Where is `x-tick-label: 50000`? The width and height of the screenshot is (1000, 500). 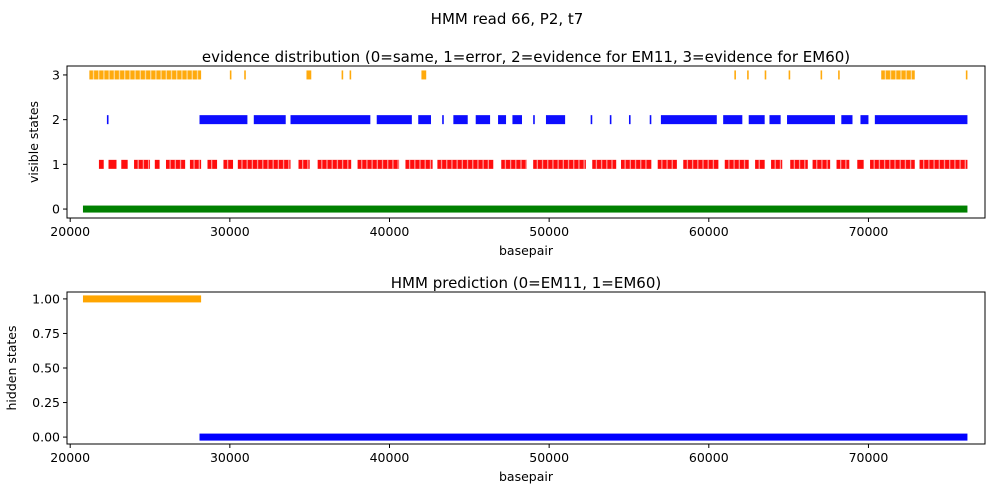
x-tick-label: 50000 is located at coordinates (549, 231).